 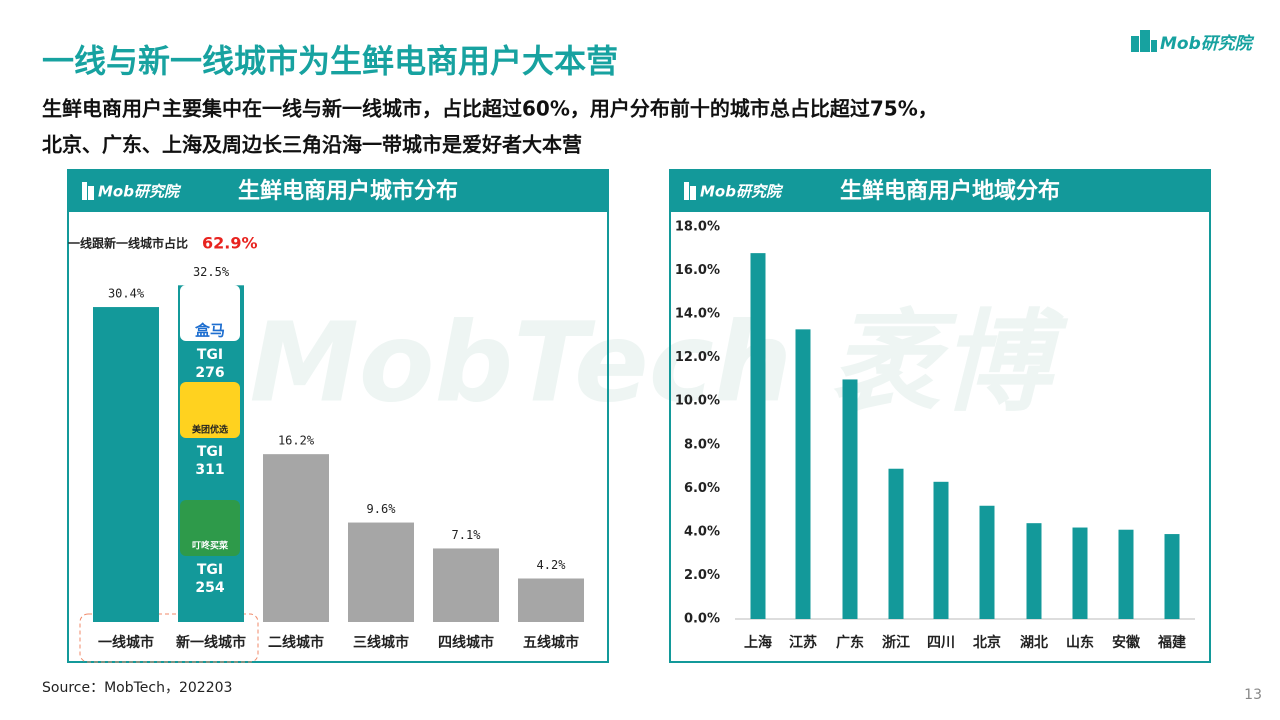 I want to click on x-tick-label: 二线城市, so click(x=296, y=642).